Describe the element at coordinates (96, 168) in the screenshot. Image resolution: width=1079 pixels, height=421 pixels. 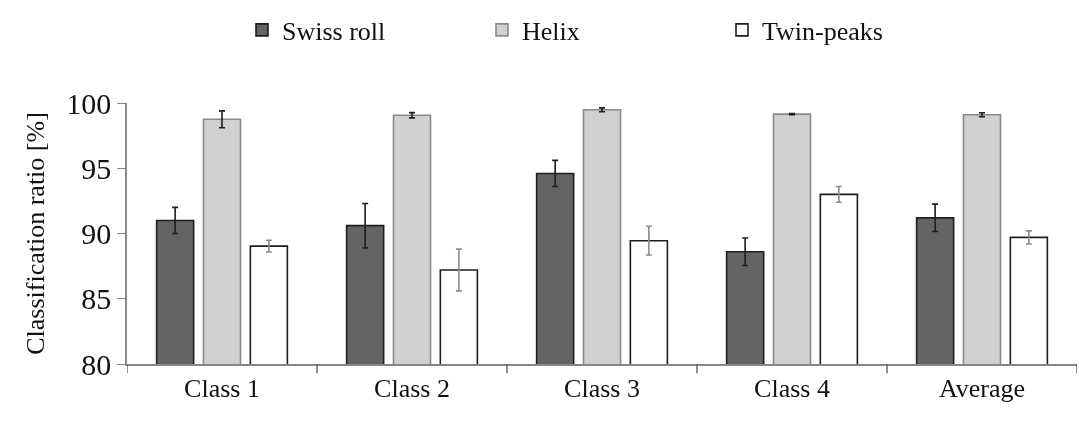
I see `y-tick-label: 95` at that location.